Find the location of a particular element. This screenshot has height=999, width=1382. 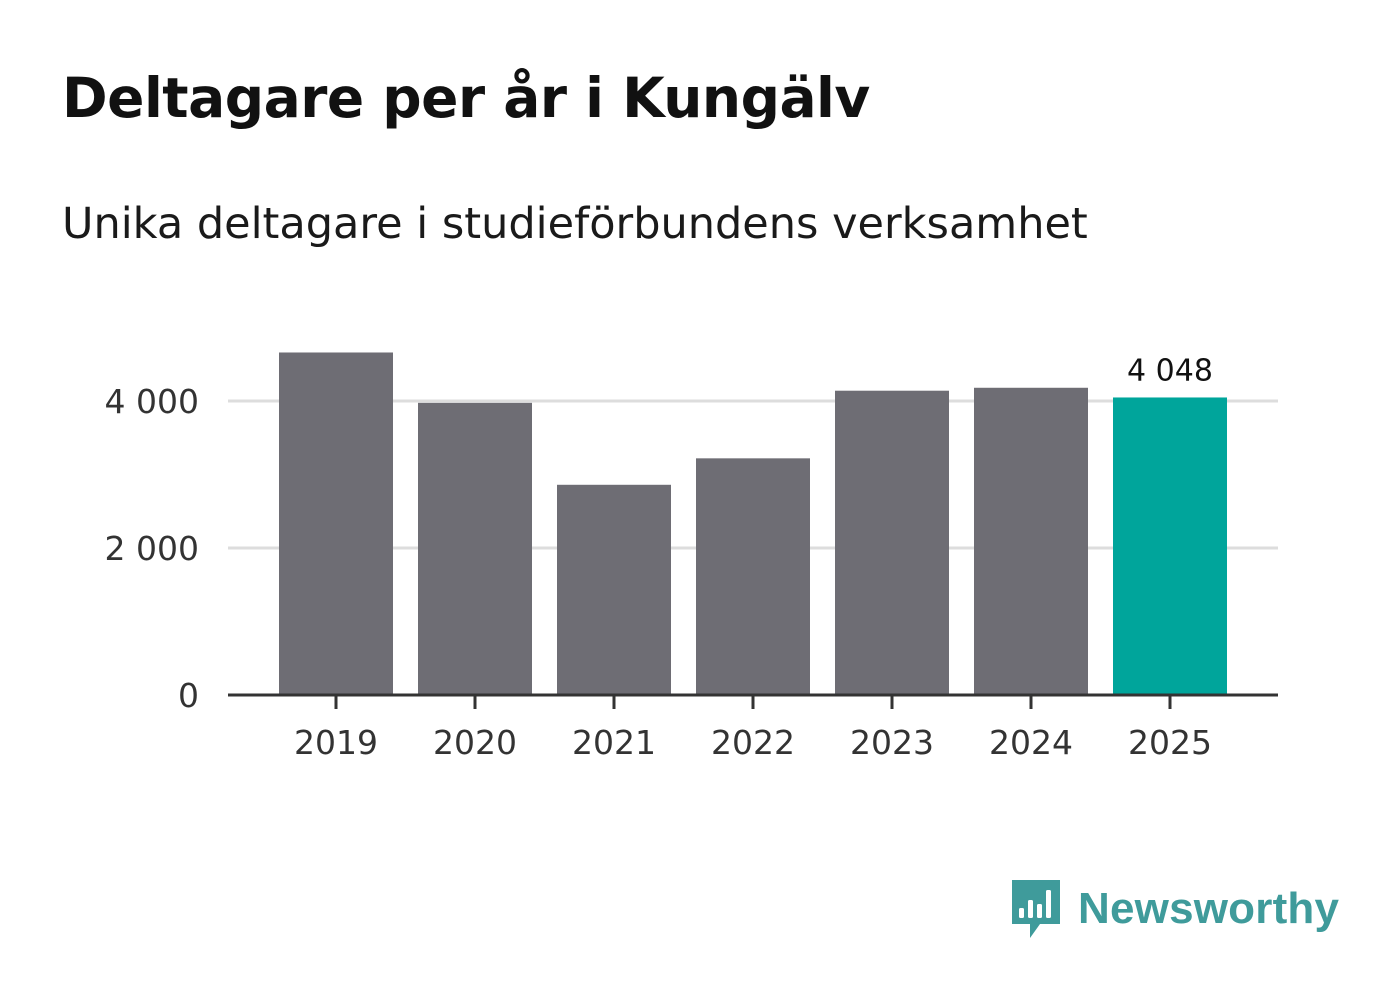

newsworthy-logo-icon is located at coordinates (1036, 909).